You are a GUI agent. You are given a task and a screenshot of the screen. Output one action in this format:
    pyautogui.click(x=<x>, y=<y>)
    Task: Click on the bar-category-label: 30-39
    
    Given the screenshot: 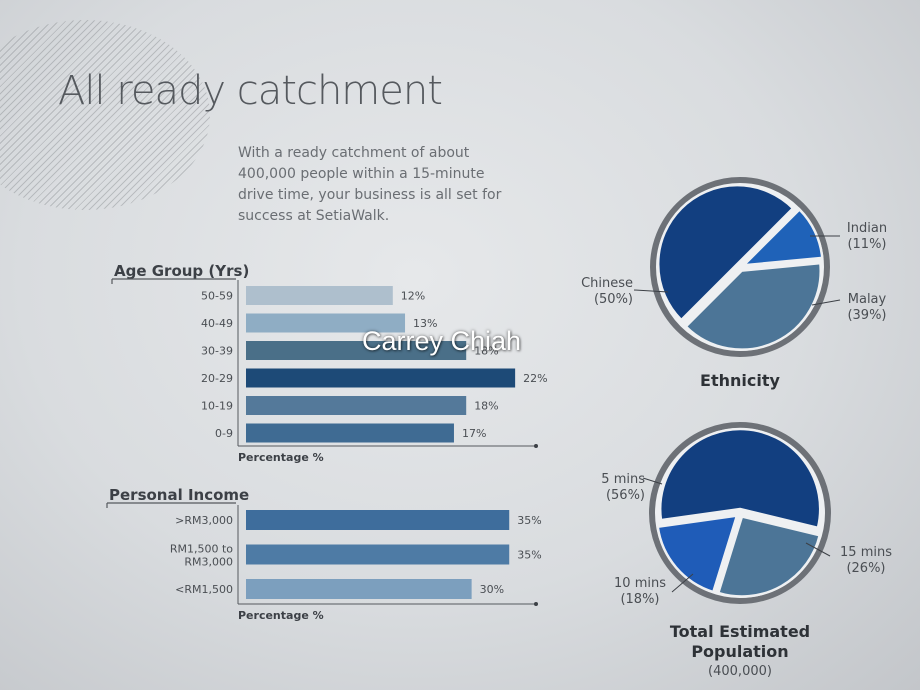 What is the action you would take?
    pyautogui.click(x=217, y=351)
    